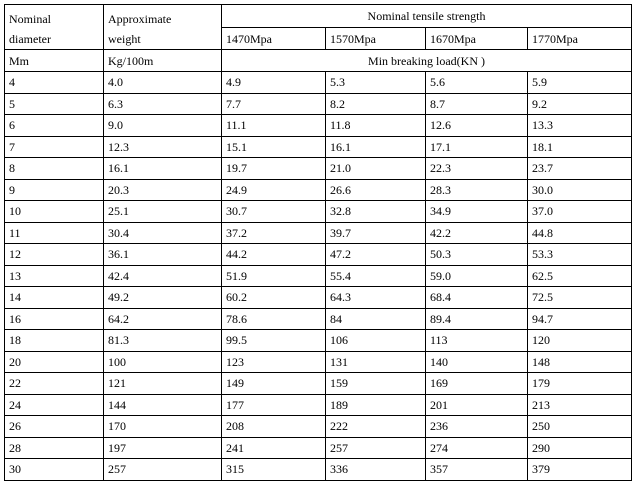 The height and width of the screenshot is (482, 635). Describe the element at coordinates (54, 275) in the screenshot. I see `table-cell: 13` at that location.